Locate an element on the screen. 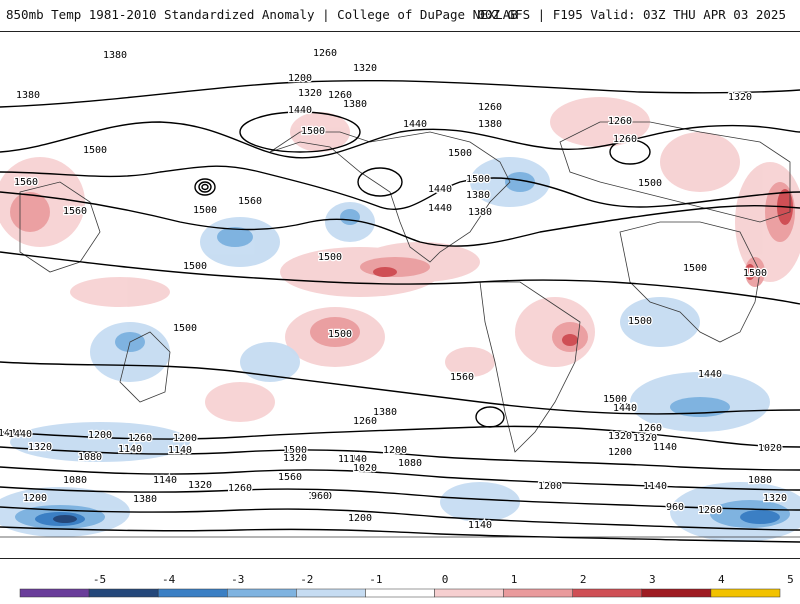 The height and width of the screenshot is (604, 800). colorbar-tick-label: -4 is located at coordinates (169, 579).